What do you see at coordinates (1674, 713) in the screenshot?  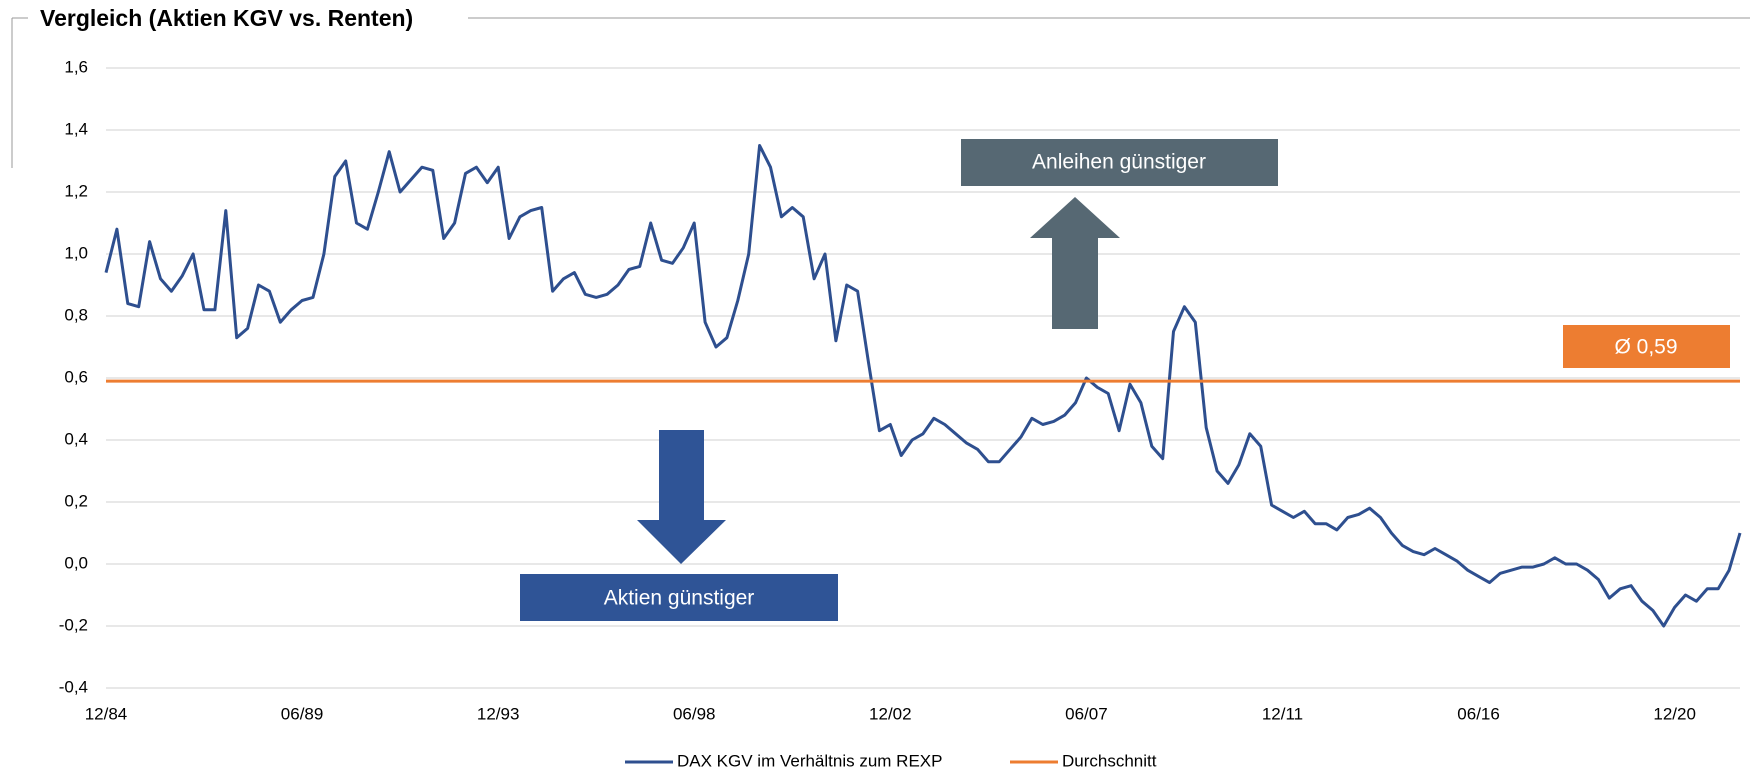 I see `x-tick-label: 12/20` at bounding box center [1674, 713].